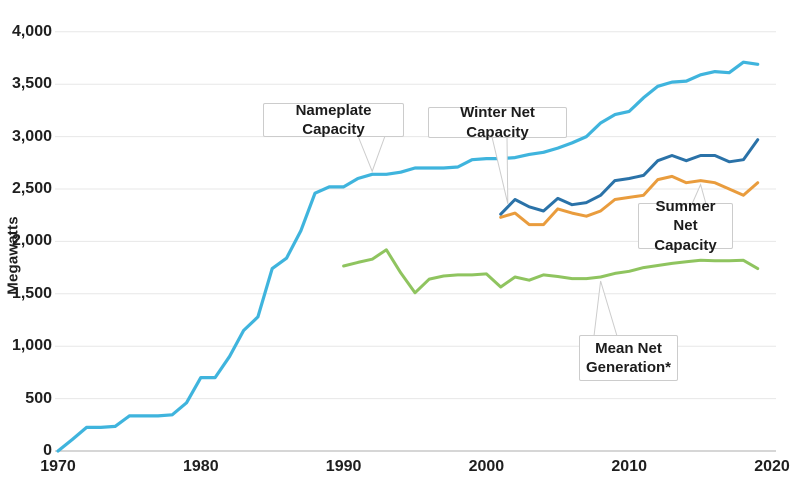 This screenshot has width=800, height=487. I want to click on x-tick-2020: 2020, so click(772, 466).